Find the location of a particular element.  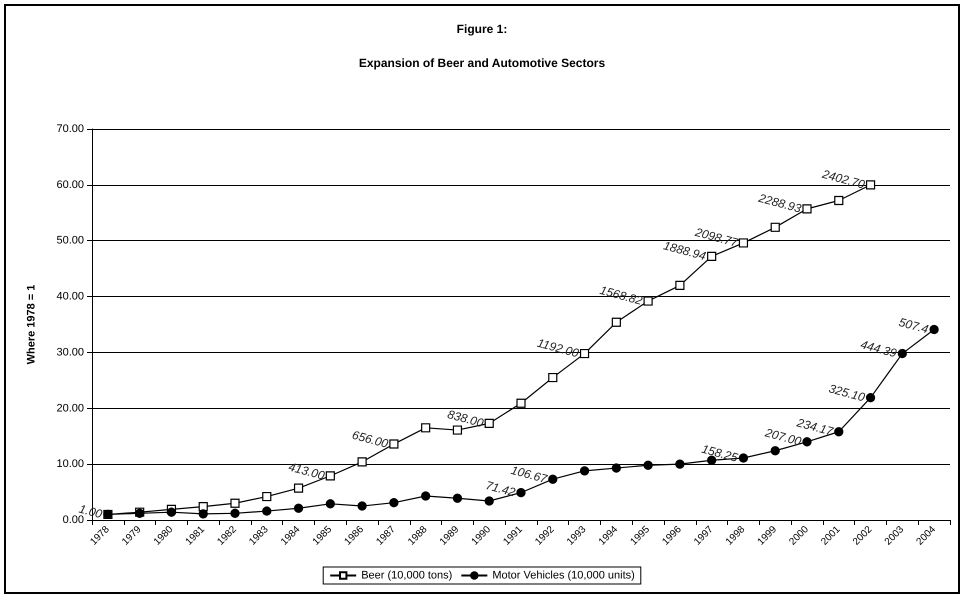

legend-label: Beer (10,000 tons) is located at coordinates (406, 576).